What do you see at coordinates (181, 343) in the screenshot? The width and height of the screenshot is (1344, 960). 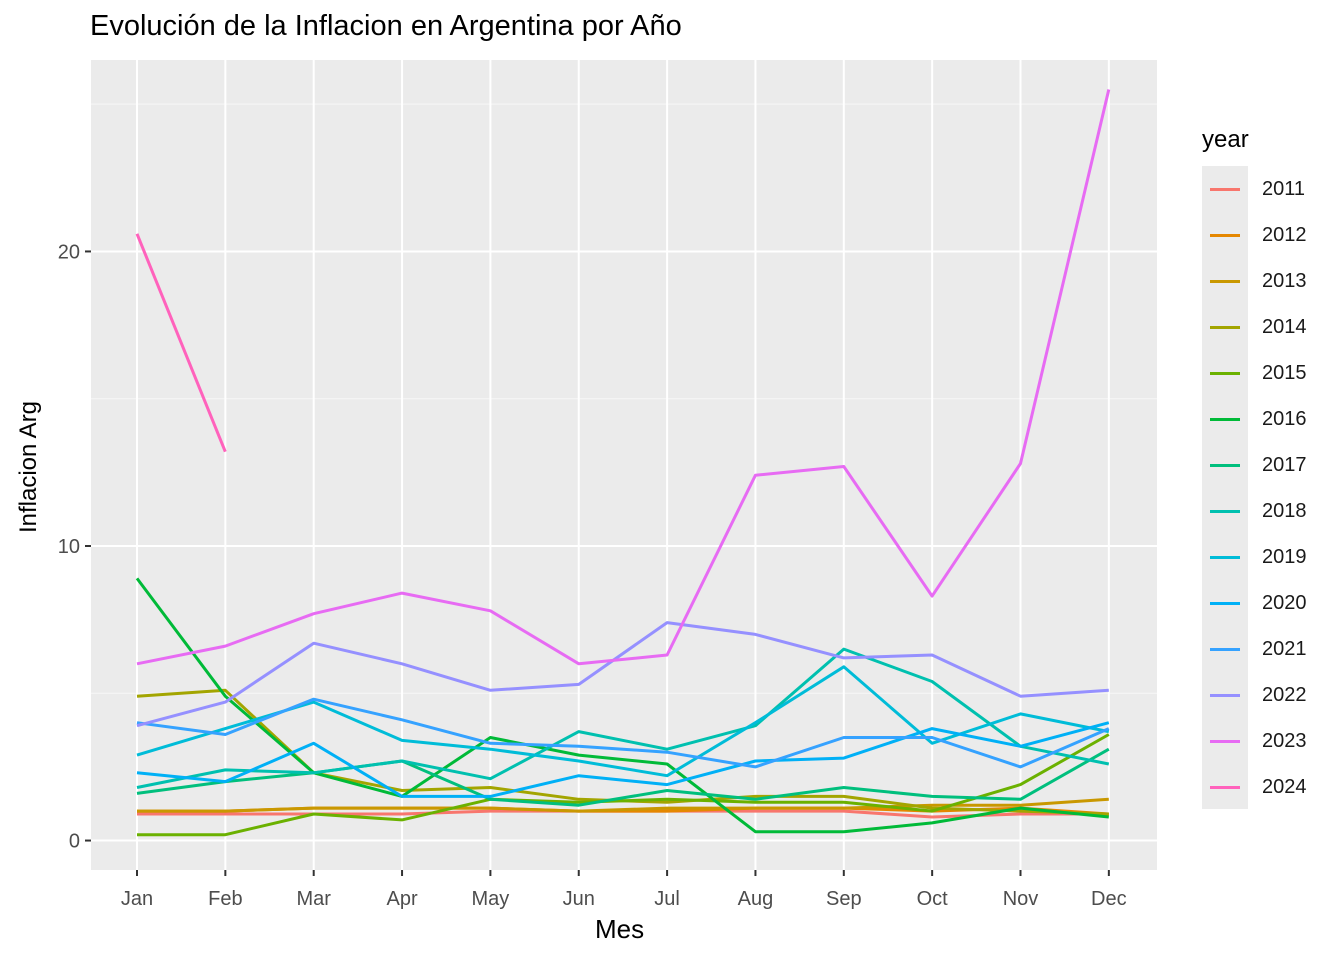 I see `series-line-2024` at bounding box center [181, 343].